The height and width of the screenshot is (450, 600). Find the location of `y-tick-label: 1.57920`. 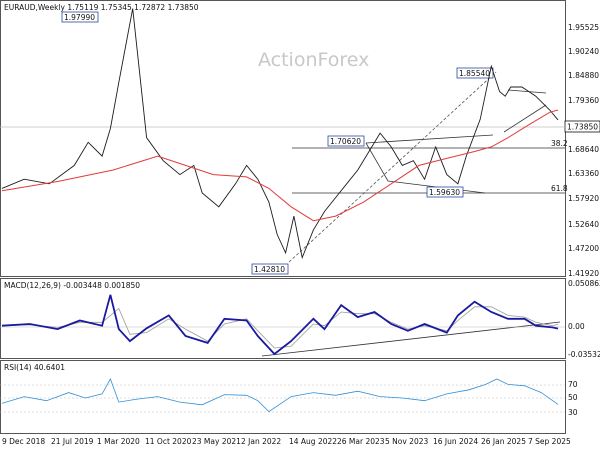

y-tick-label: 1.57920 is located at coordinates (583, 198).